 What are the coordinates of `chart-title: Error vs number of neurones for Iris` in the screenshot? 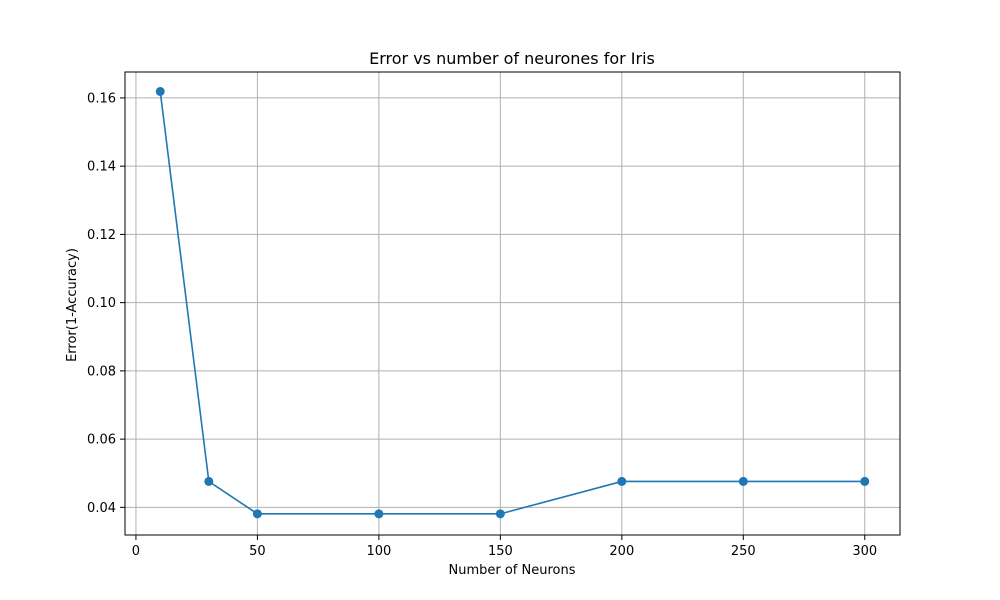 It's located at (512, 58).